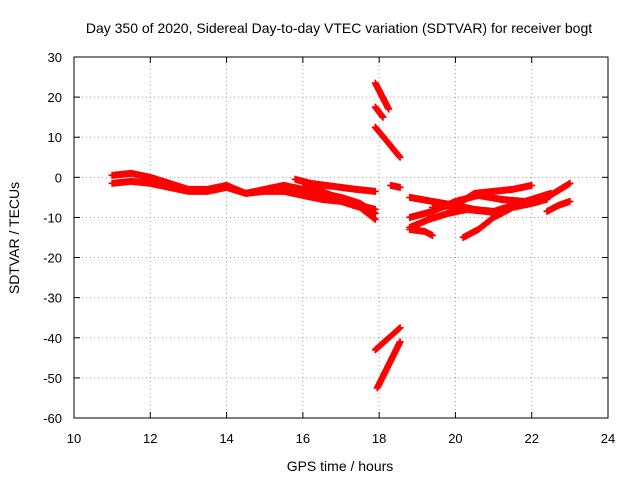 This screenshot has width=640, height=480. Describe the element at coordinates (455, 438) in the screenshot. I see `x-tick-label: 20` at that location.